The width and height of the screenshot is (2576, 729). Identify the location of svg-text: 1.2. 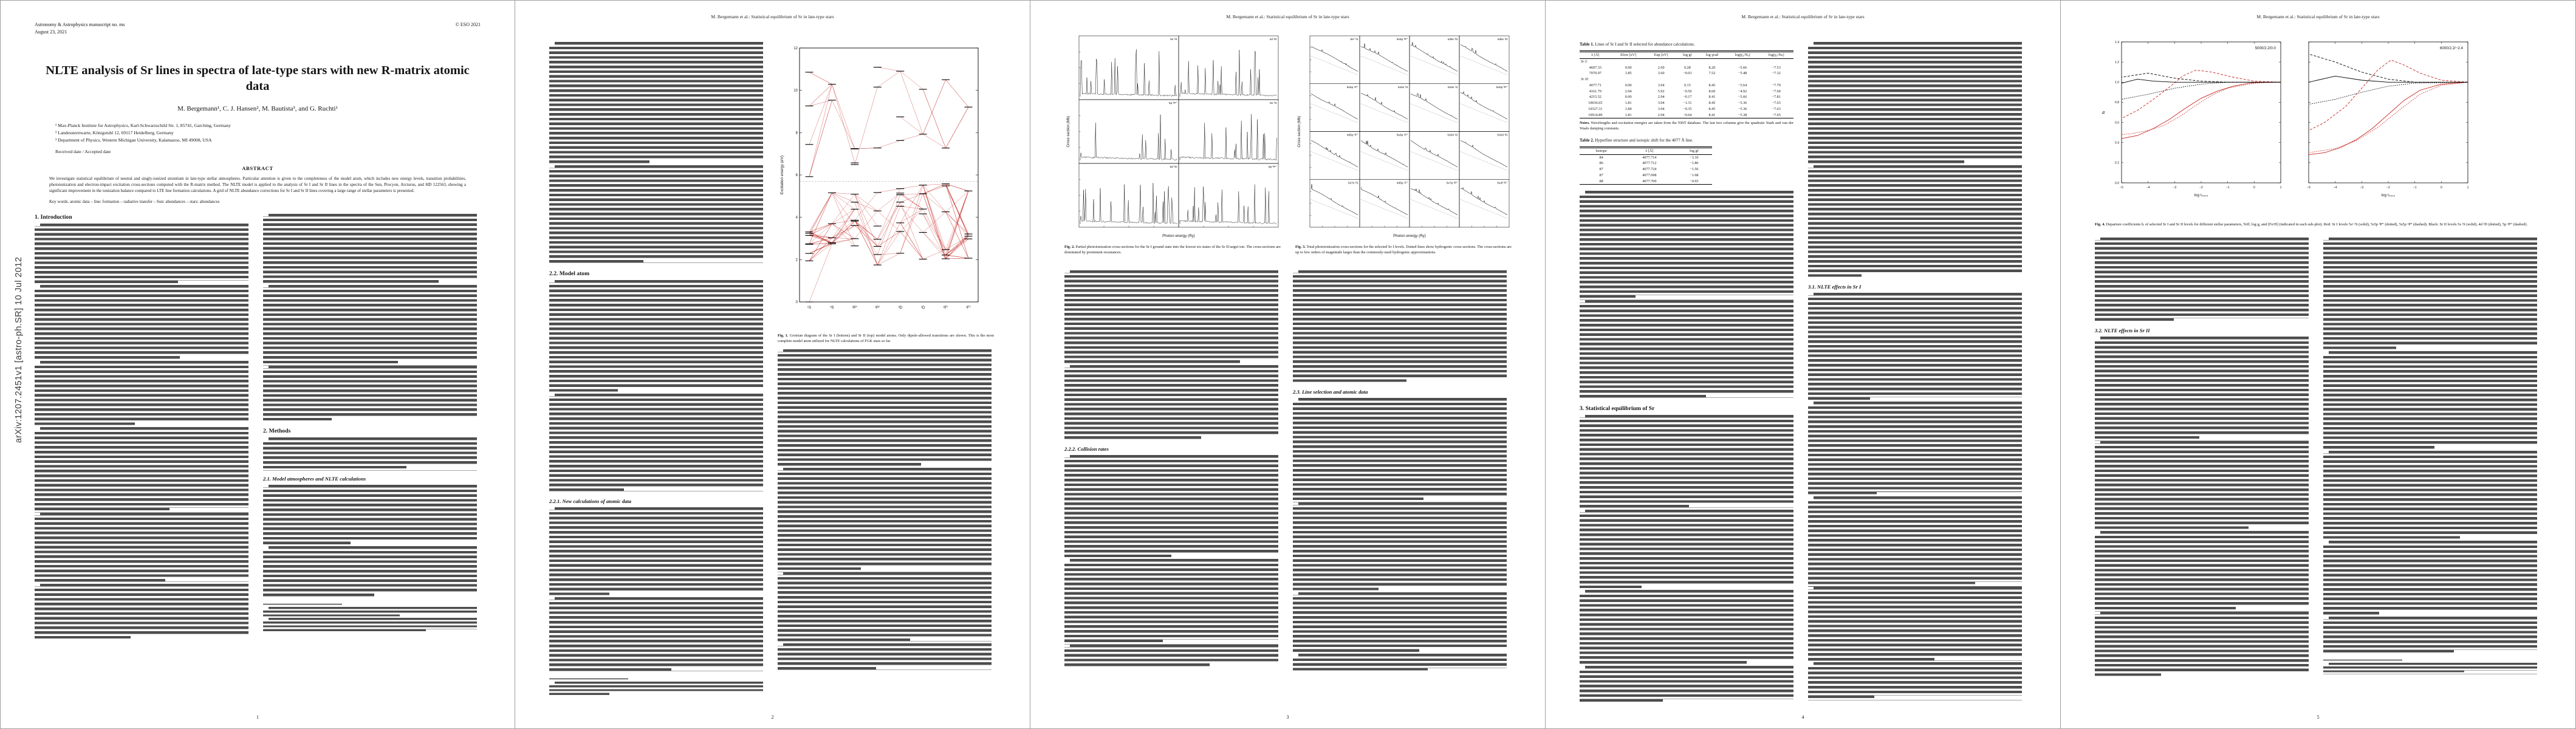
(2117, 63).